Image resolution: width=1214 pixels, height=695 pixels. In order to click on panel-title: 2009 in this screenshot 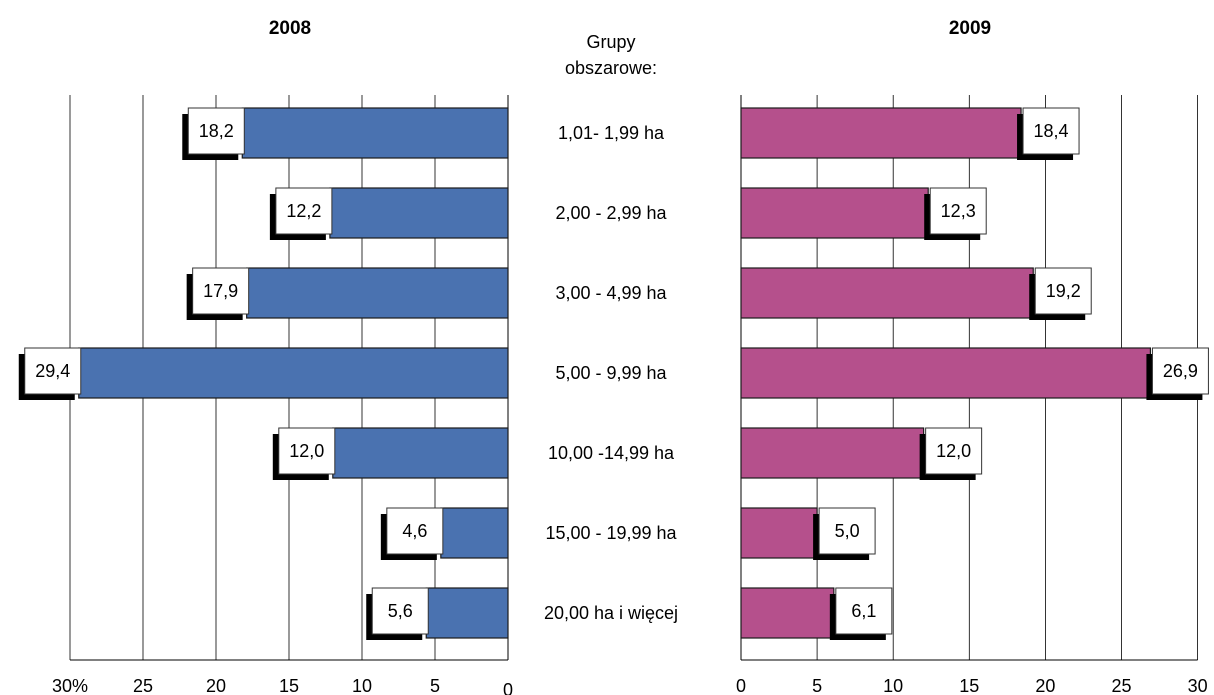, I will do `click(970, 28)`.